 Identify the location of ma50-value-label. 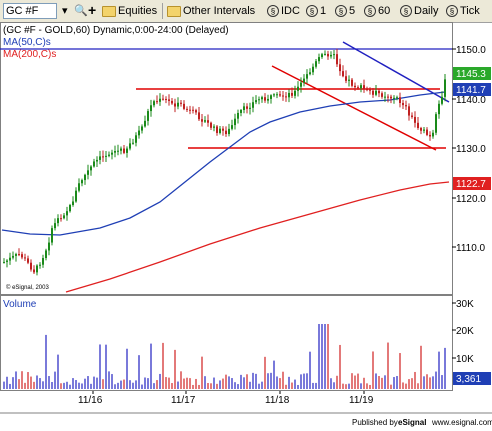
(472, 89).